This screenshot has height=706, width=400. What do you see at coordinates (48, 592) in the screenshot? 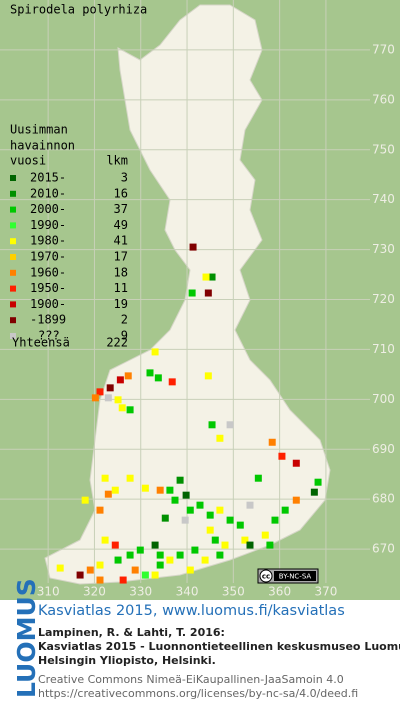
I see `x-tick-label: 310` at bounding box center [48, 592].